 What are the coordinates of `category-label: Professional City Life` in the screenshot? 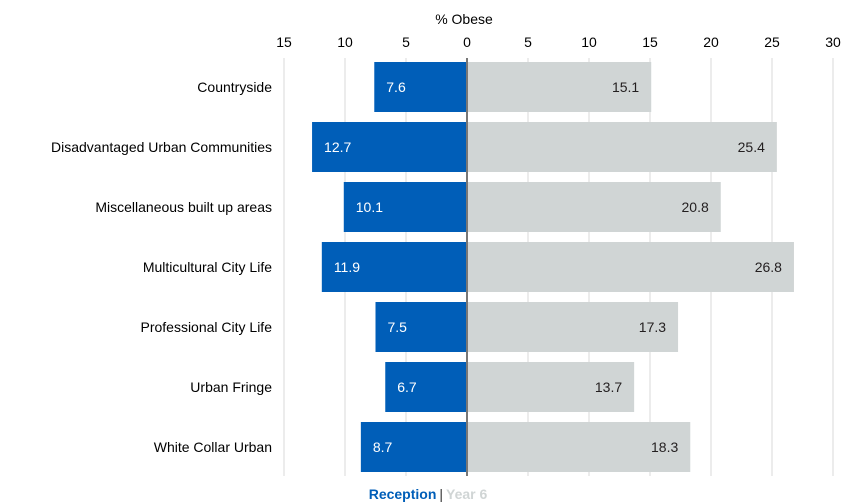 It's located at (206, 327).